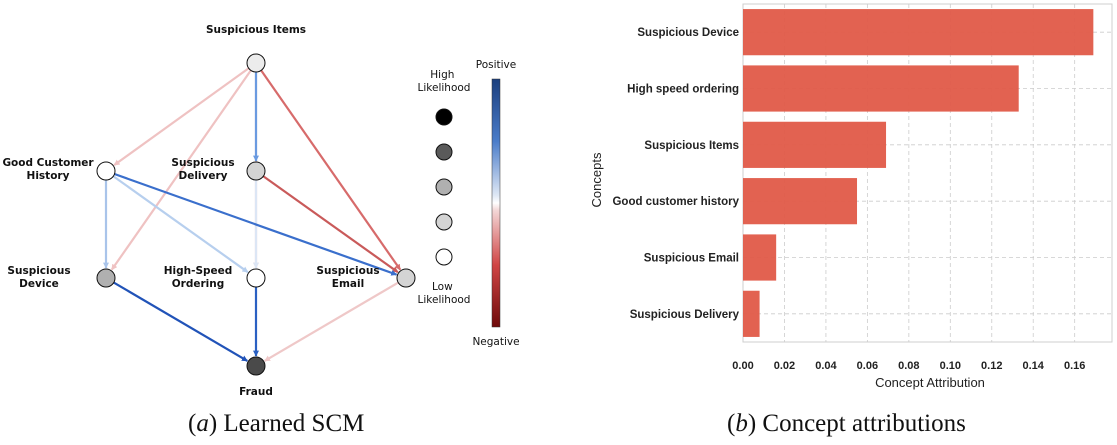 The image size is (1117, 445). What do you see at coordinates (675, 202) in the screenshot?
I see `category-label: Good customer history` at bounding box center [675, 202].